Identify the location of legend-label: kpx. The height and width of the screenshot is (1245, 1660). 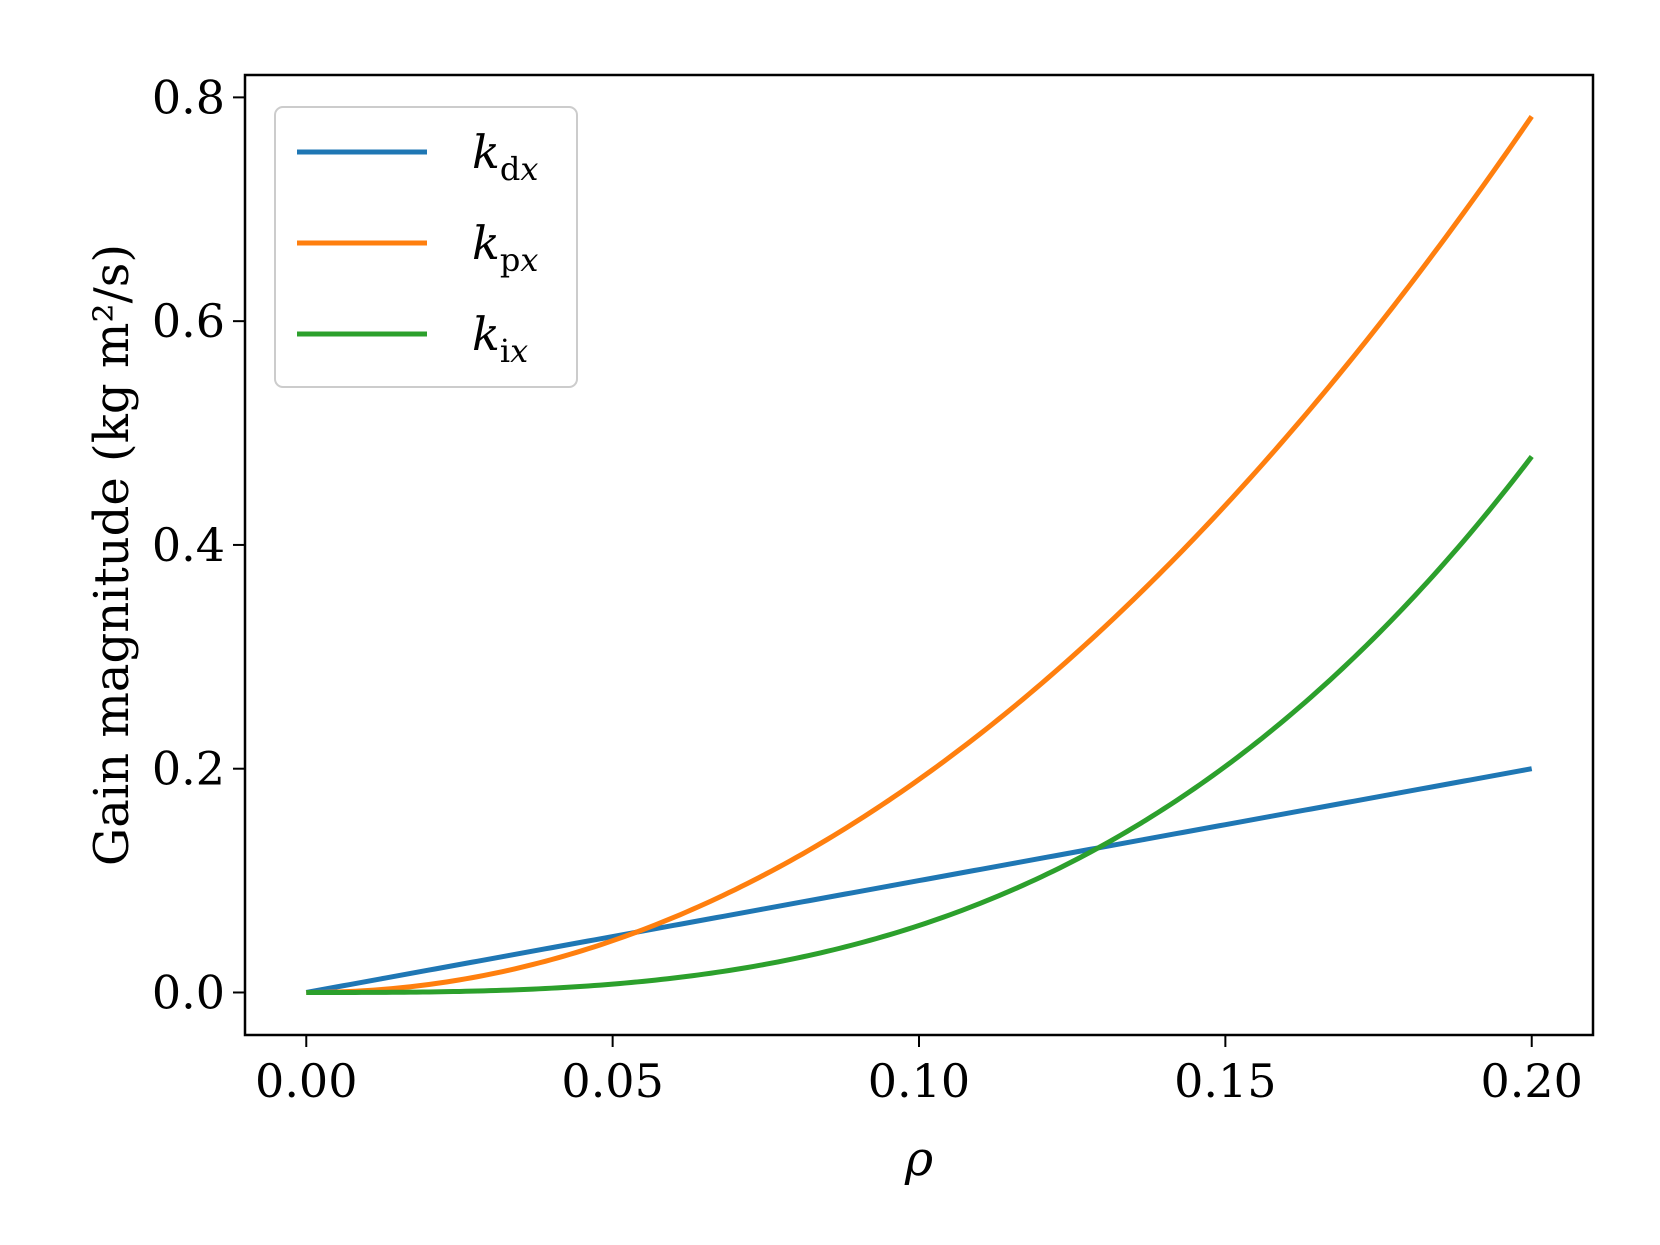
(505, 247).